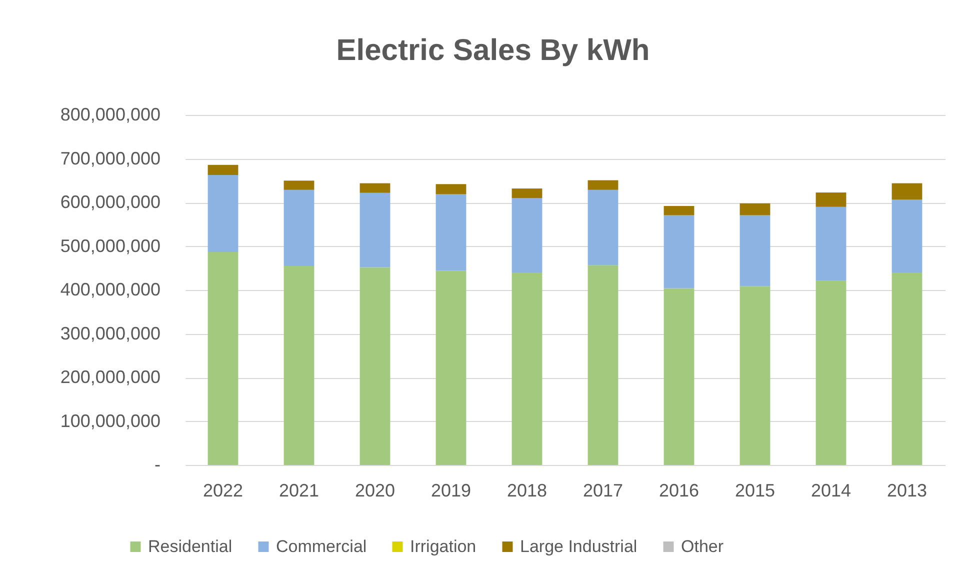  I want to click on x-tick-label: 2022, so click(223, 490).